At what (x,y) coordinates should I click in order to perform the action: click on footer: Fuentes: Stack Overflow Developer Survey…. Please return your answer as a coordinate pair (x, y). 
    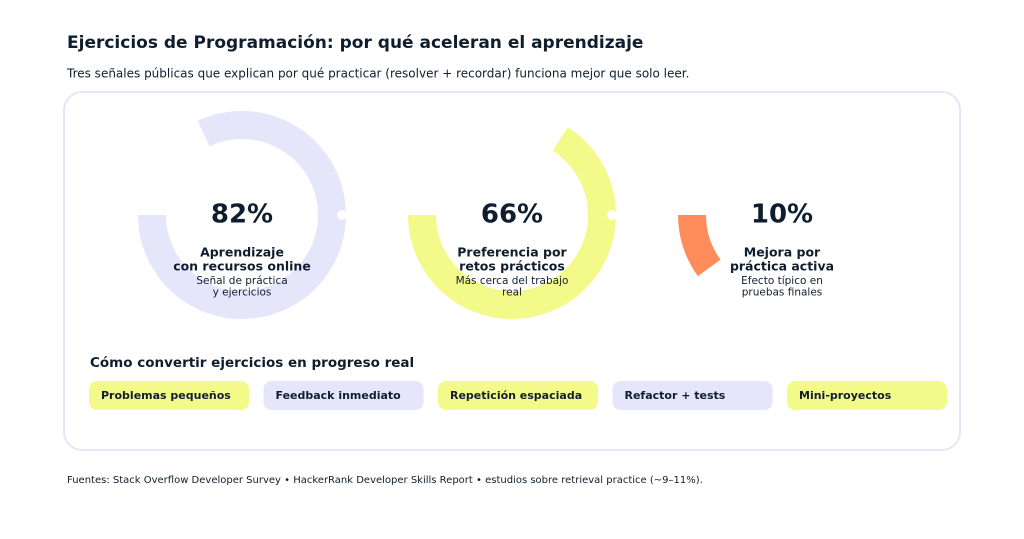
    Looking at the image, I should click on (385, 480).